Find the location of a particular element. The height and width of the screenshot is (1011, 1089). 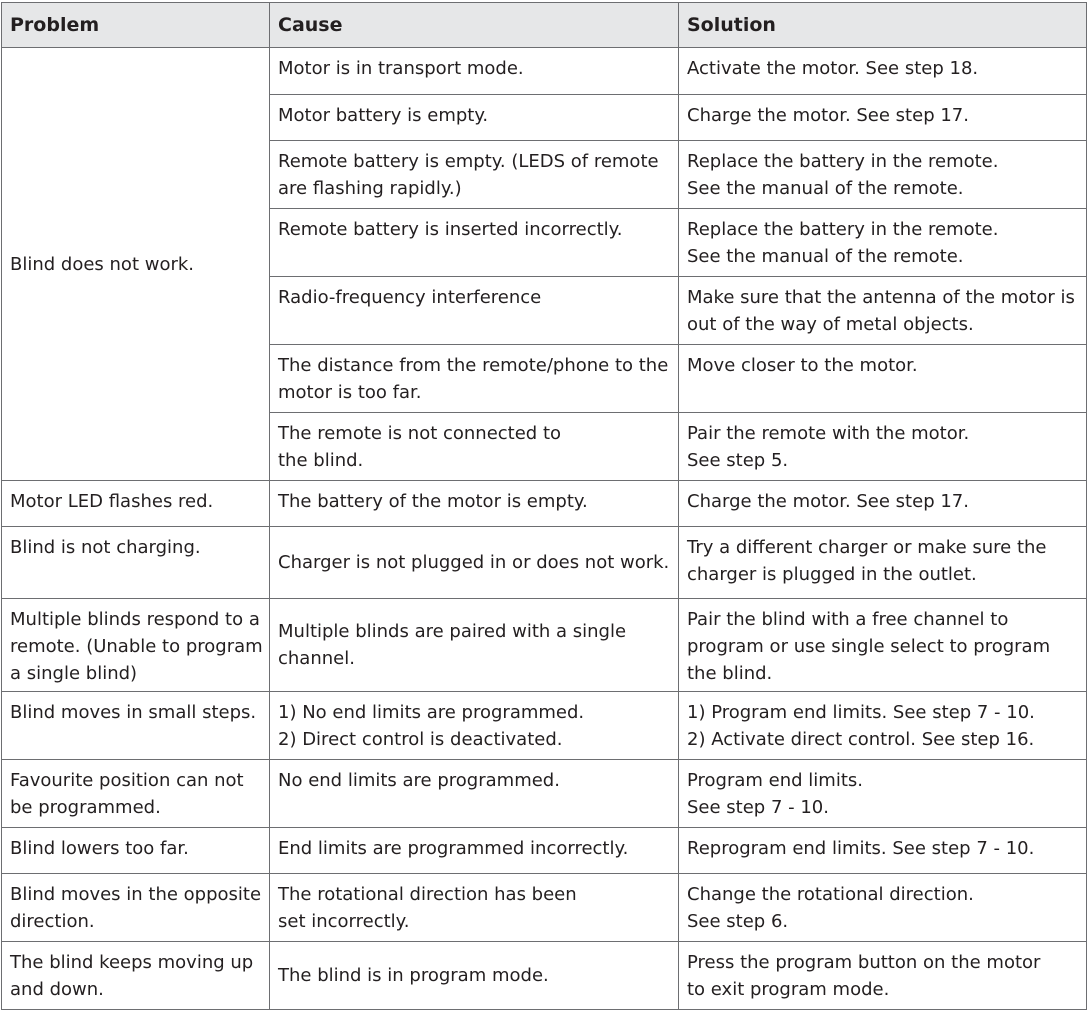

cause-cell: Motor is in transport mode. is located at coordinates (474, 71).